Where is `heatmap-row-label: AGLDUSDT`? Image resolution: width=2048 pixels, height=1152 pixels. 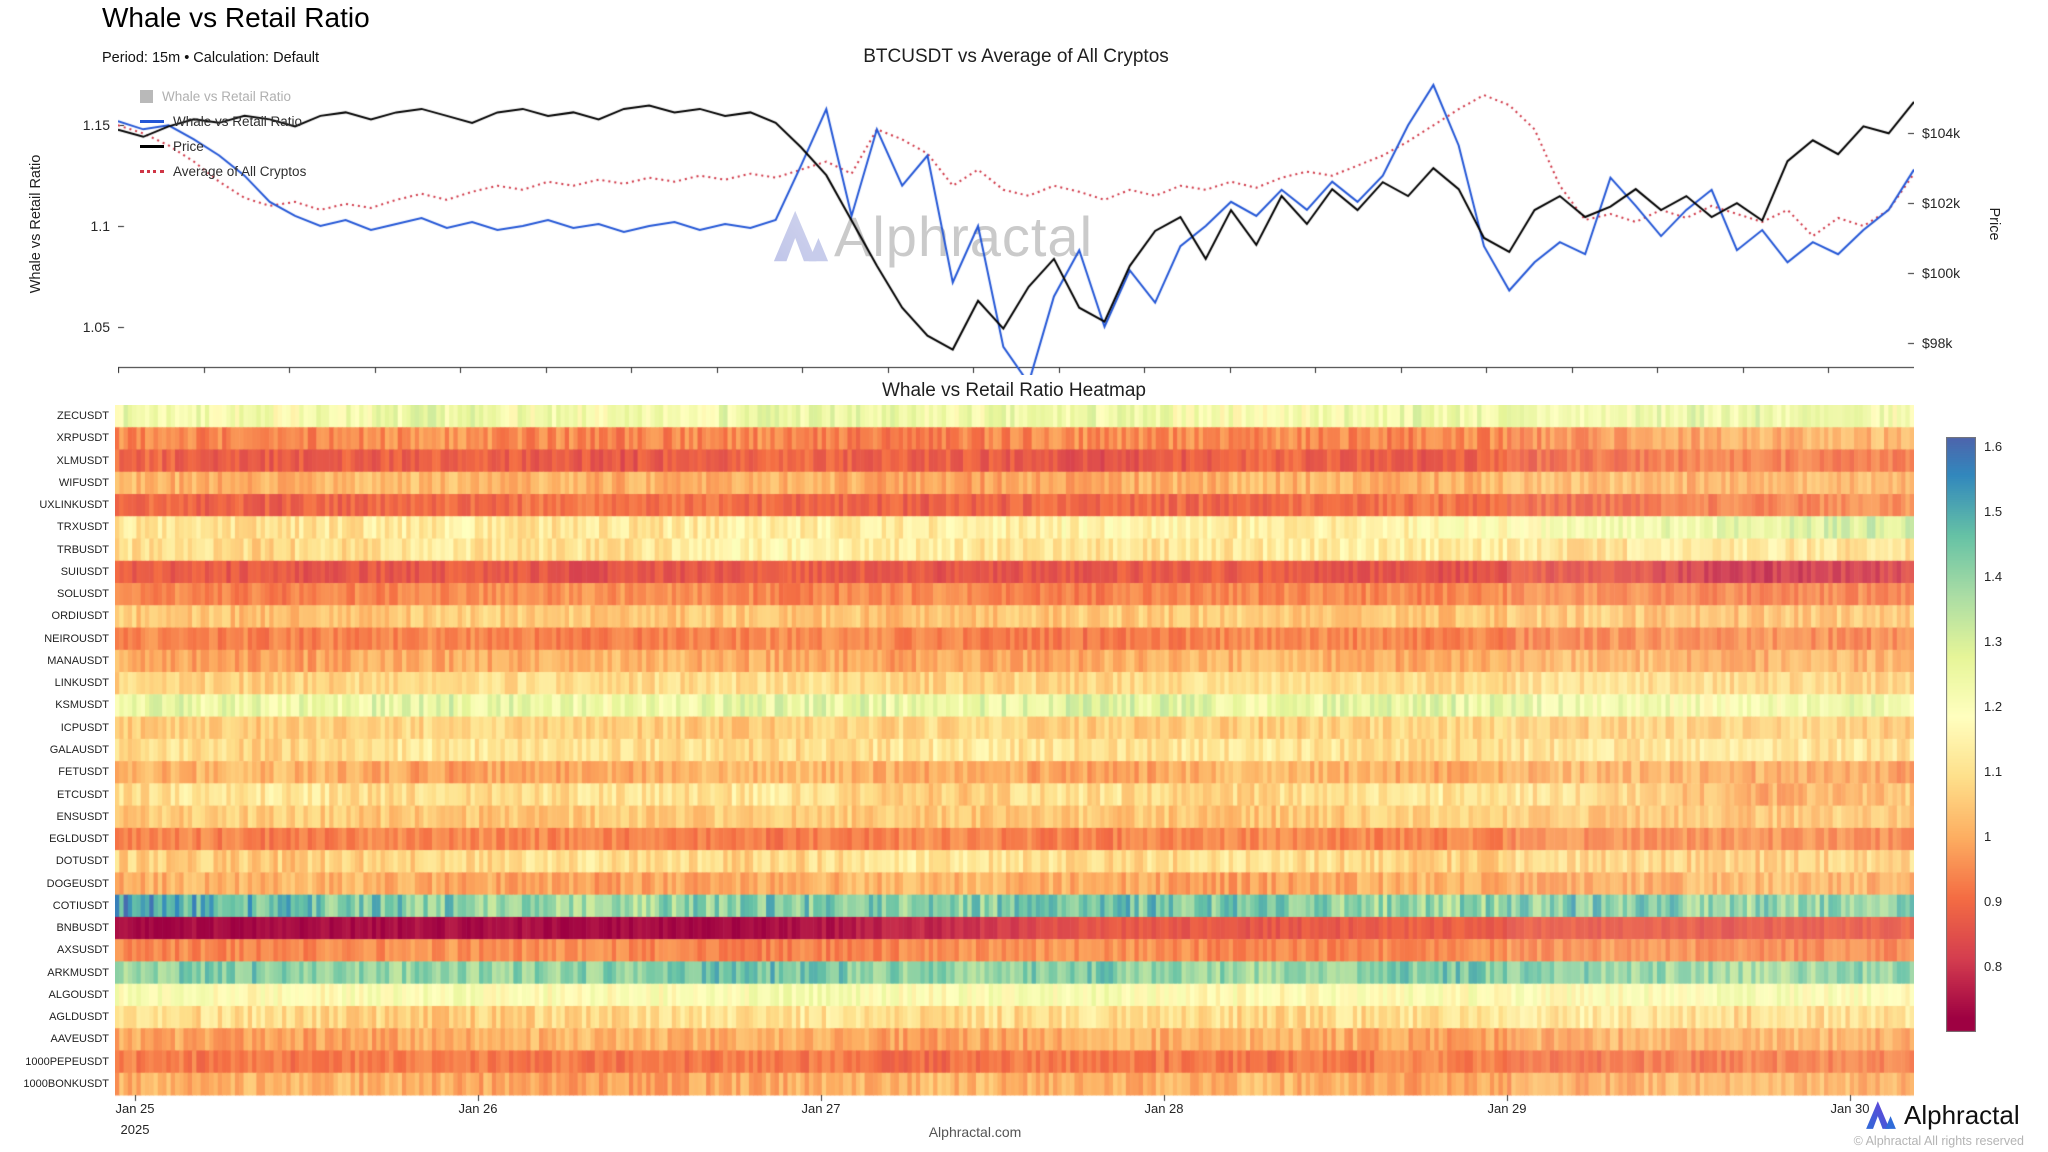
heatmap-row-label: AGLDUSDT is located at coordinates (79, 1017).